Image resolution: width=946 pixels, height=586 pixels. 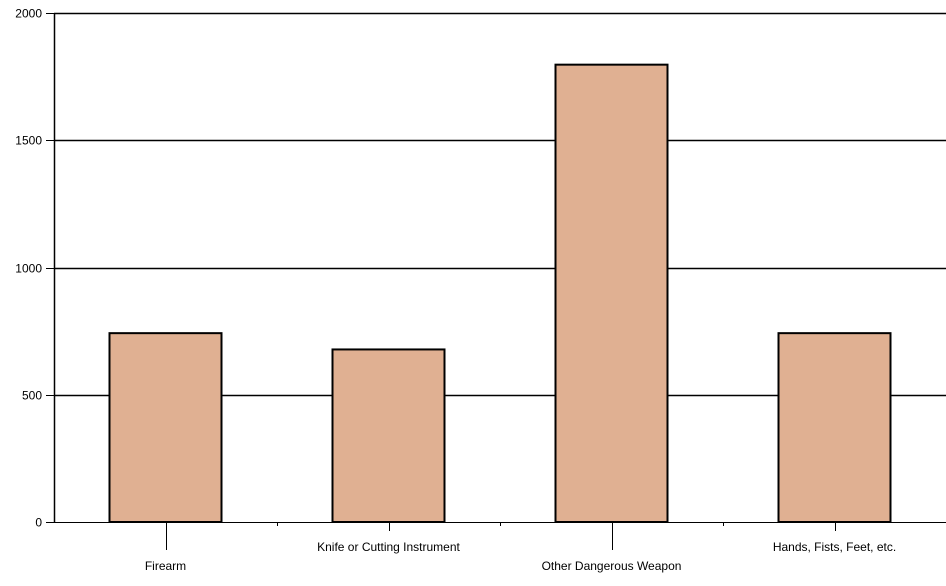 I want to click on bar-firearm, so click(x=165, y=428).